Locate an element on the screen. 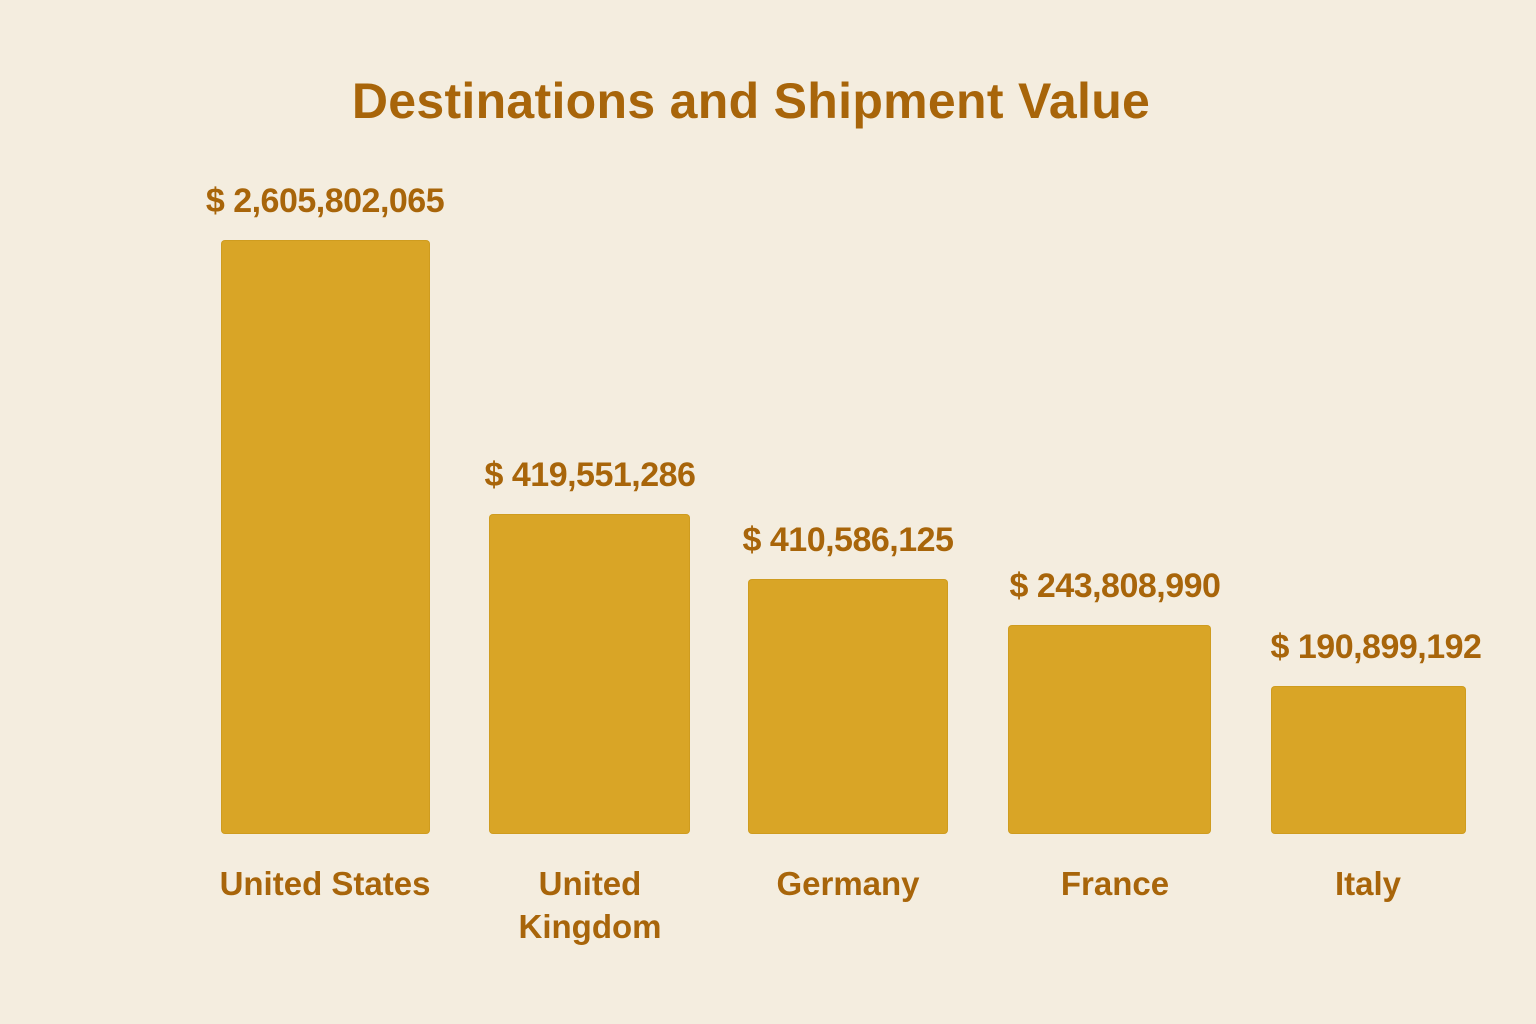 The width and height of the screenshot is (1536, 1024). value-label-germany: $ 410,586,125 is located at coordinates (848, 540).